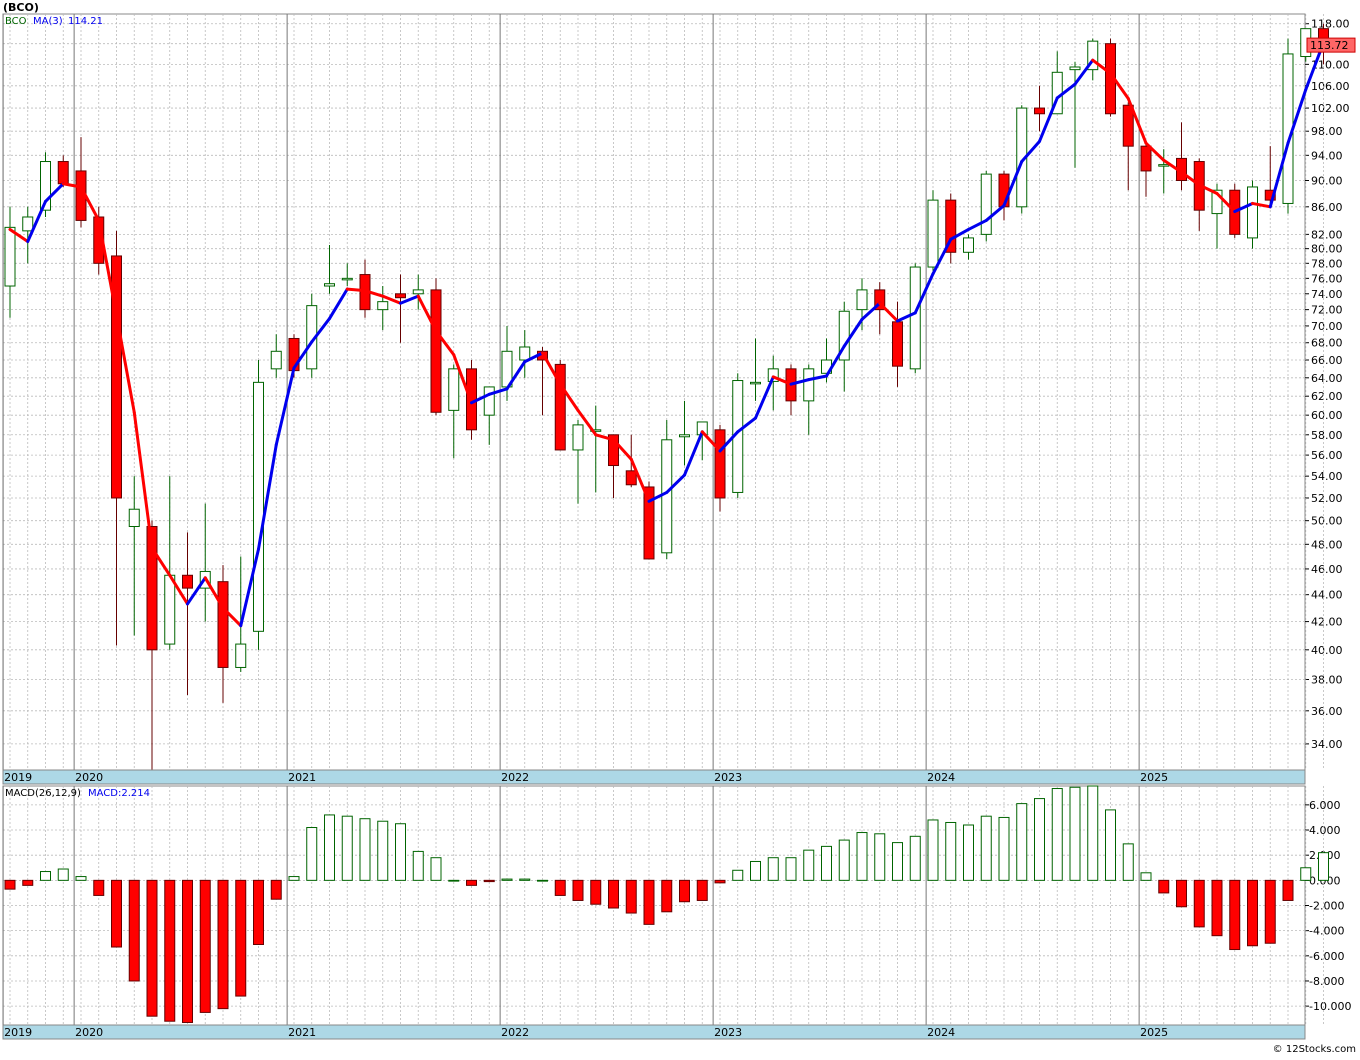 Image resolution: width=1360 pixels, height=1060 pixels. What do you see at coordinates (18, 777) in the screenshot?
I see `x-tick-label: 2019` at bounding box center [18, 777].